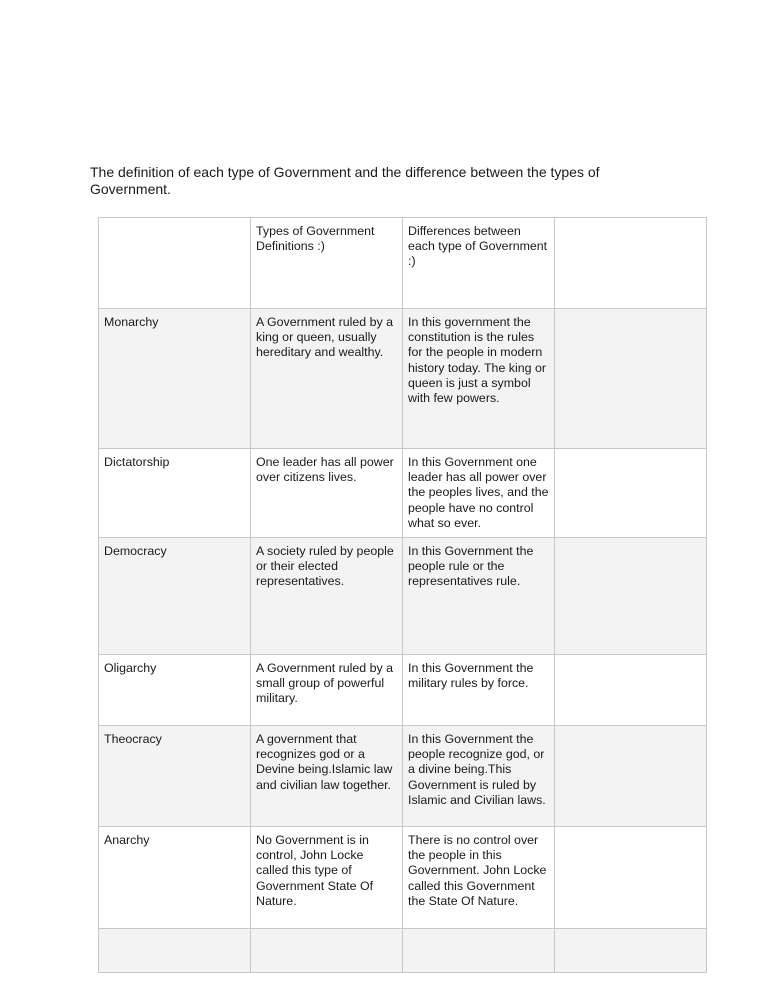 Image resolution: width=768 pixels, height=994 pixels. I want to click on government-type-cell: Democracy, so click(174, 596).